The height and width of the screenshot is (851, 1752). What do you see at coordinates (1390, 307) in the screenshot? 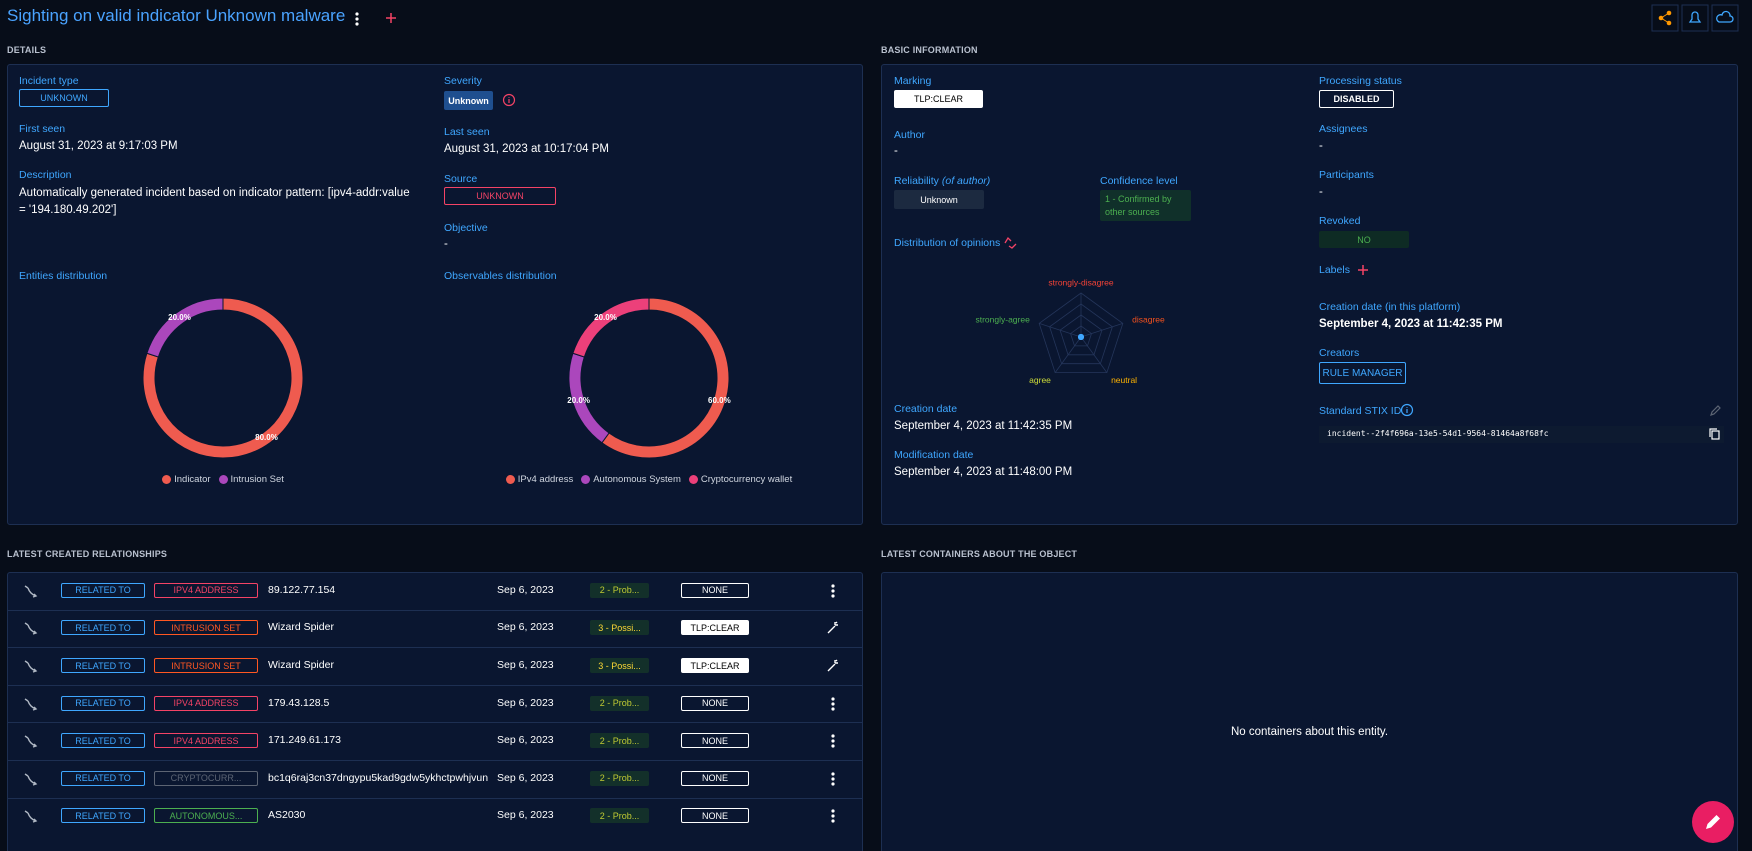
I see `field-label: Creation date (in this platform)` at bounding box center [1390, 307].